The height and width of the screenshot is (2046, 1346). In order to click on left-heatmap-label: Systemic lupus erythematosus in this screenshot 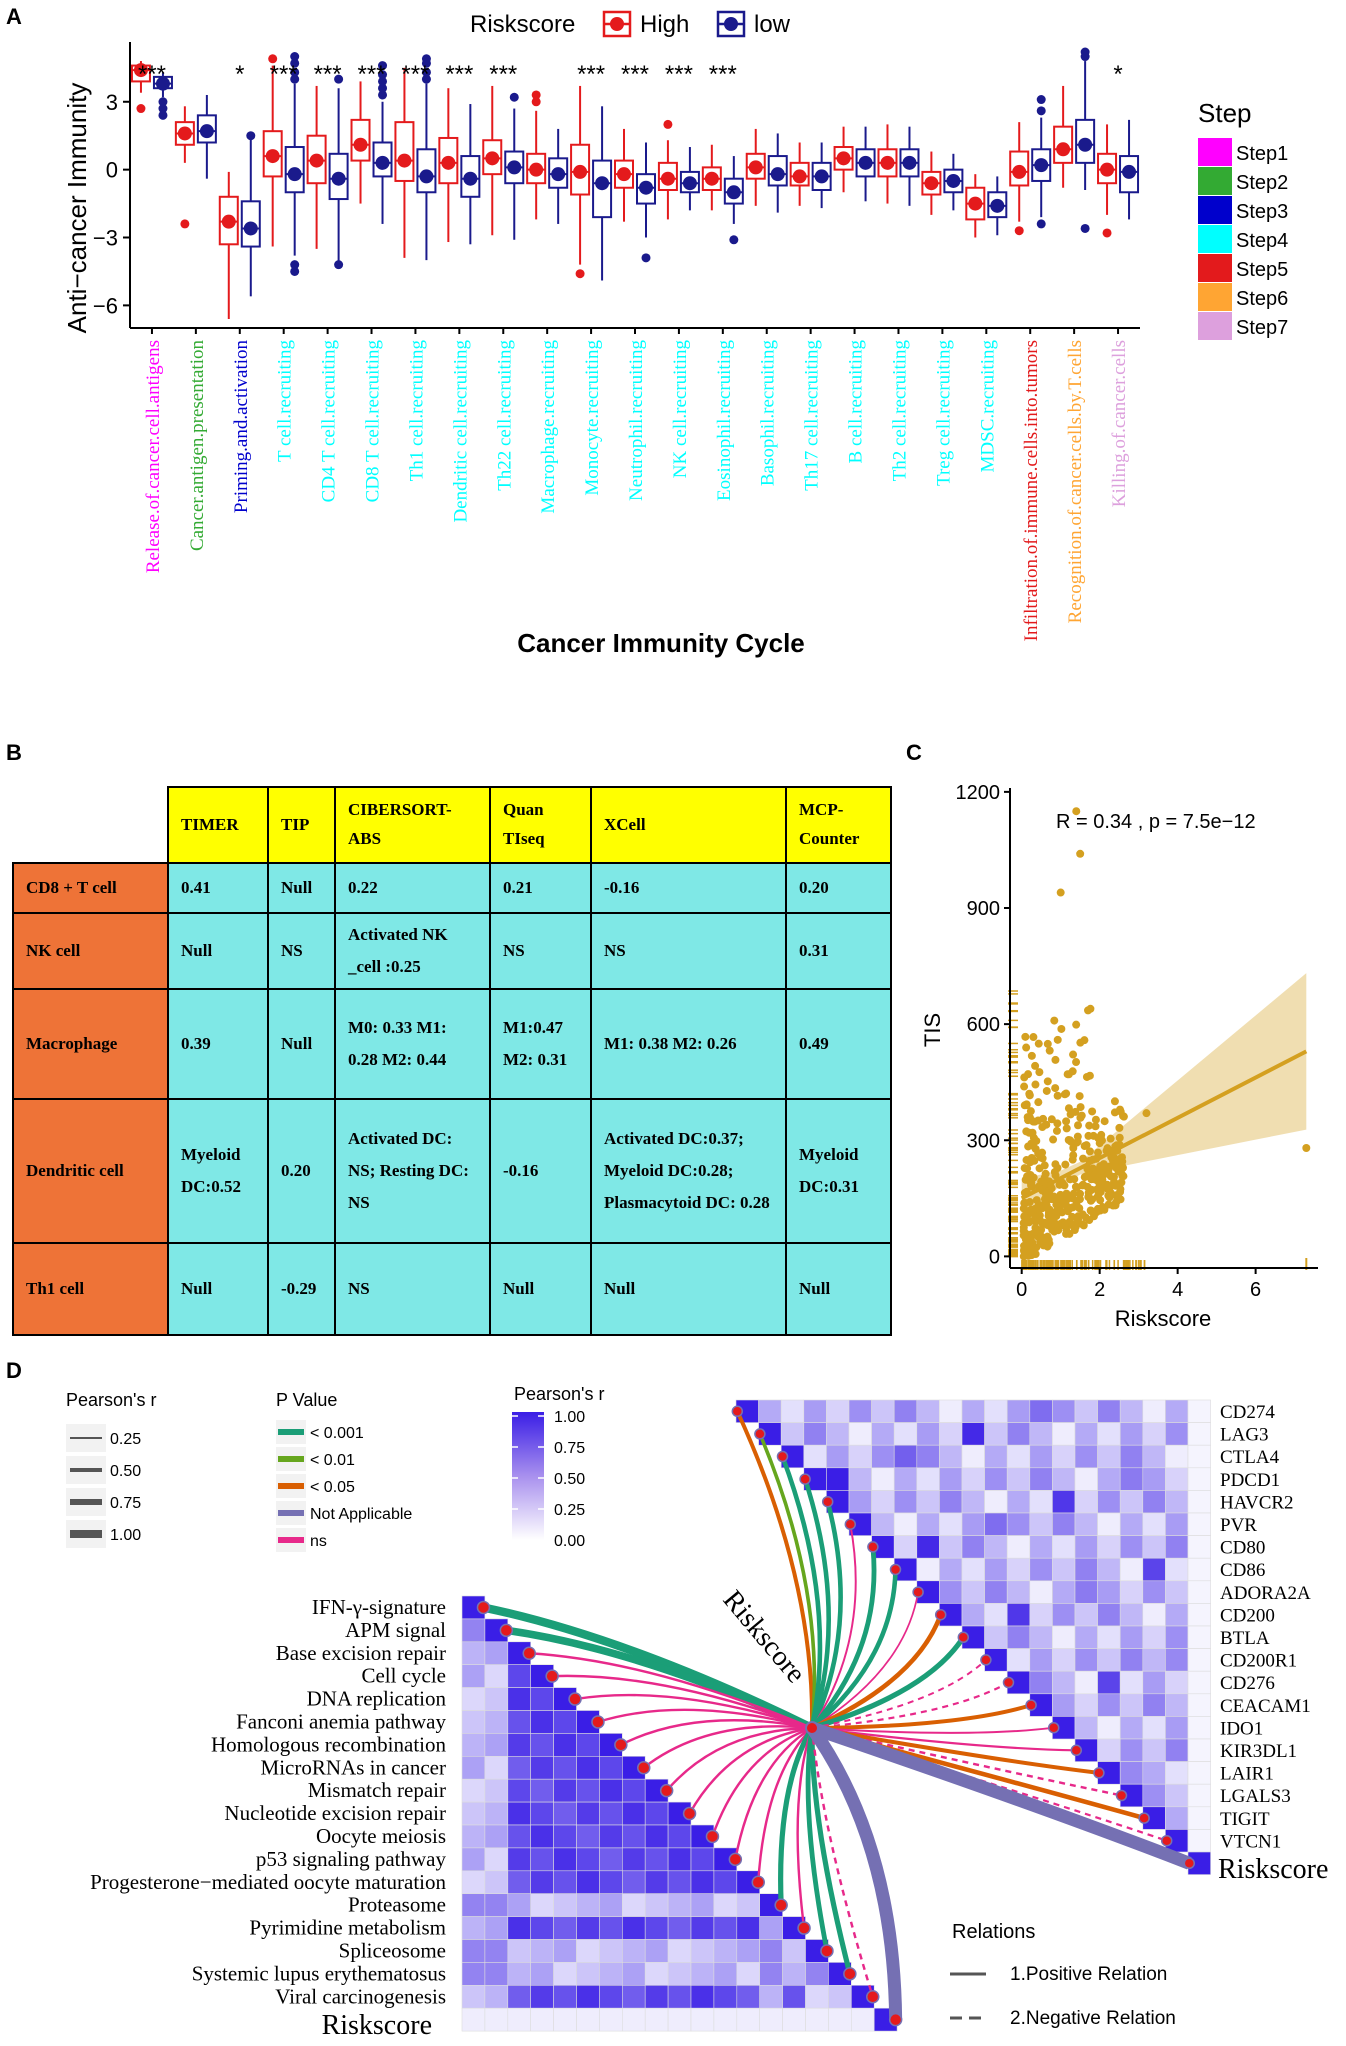, I will do `click(319, 1973)`.